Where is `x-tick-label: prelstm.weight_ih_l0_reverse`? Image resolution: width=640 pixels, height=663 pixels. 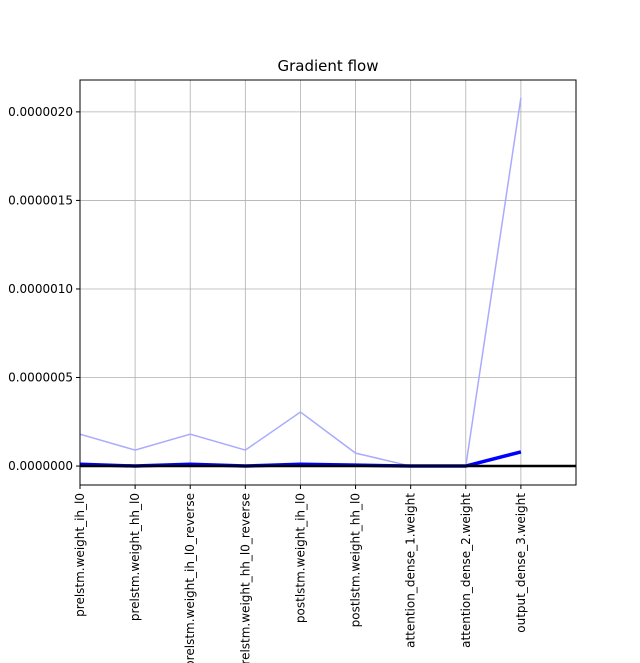
x-tick-label: prelstm.weight_ih_l0_reverse is located at coordinates (190, 578).